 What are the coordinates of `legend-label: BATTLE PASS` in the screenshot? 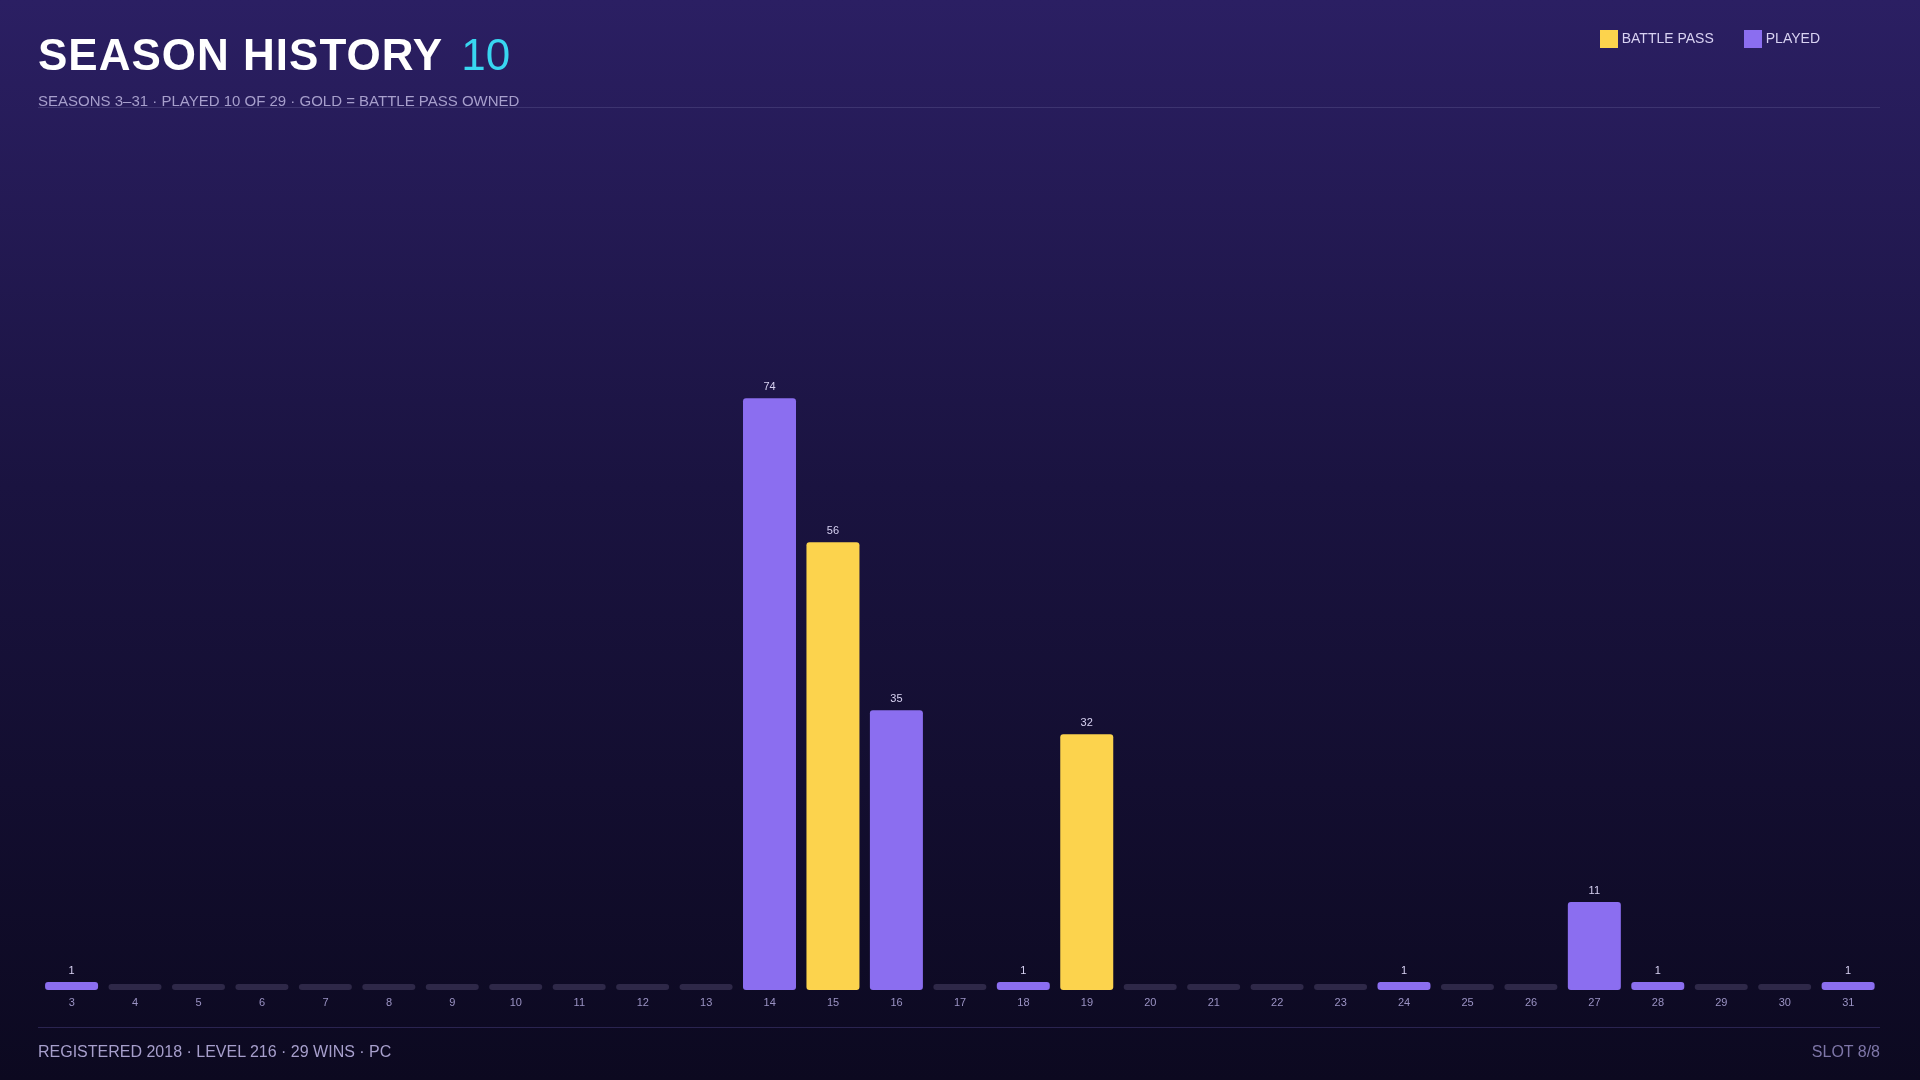 It's located at (1667, 38).